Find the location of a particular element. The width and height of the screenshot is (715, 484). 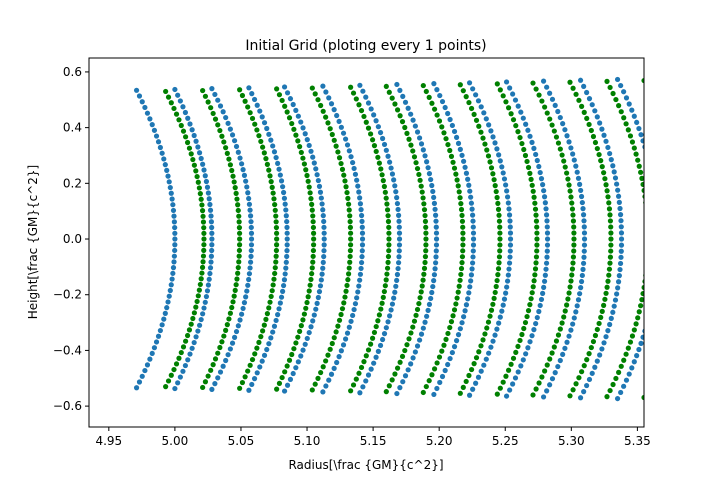

chart-title: Initial Grid (ploting every 1 points) is located at coordinates (365, 46).